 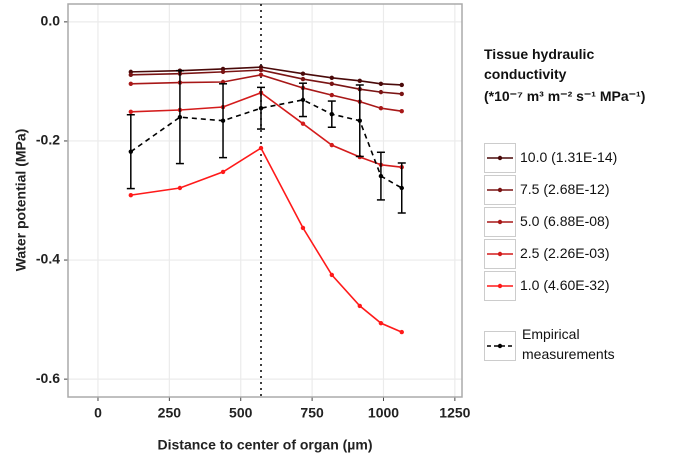 I want to click on x-tick-label: 1000, so click(x=383, y=413).